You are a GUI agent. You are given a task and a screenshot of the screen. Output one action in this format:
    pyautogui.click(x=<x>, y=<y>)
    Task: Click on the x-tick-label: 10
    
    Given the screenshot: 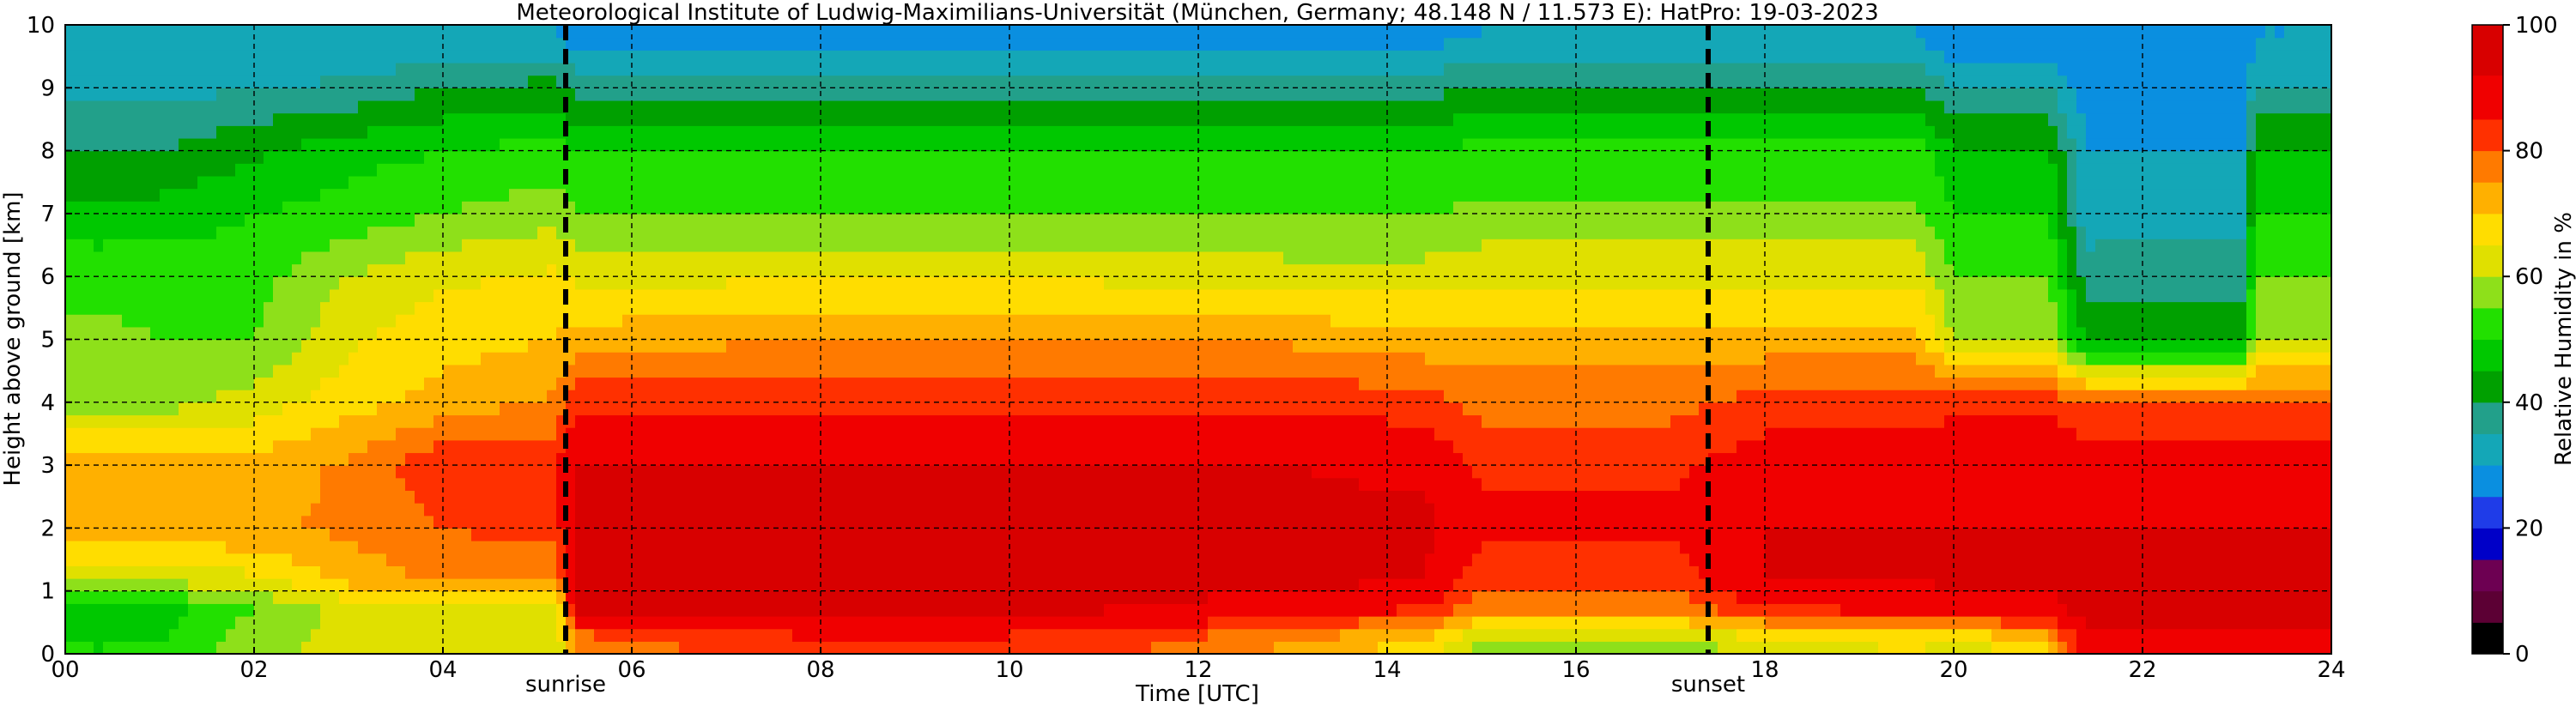 What is the action you would take?
    pyautogui.click(x=1009, y=670)
    